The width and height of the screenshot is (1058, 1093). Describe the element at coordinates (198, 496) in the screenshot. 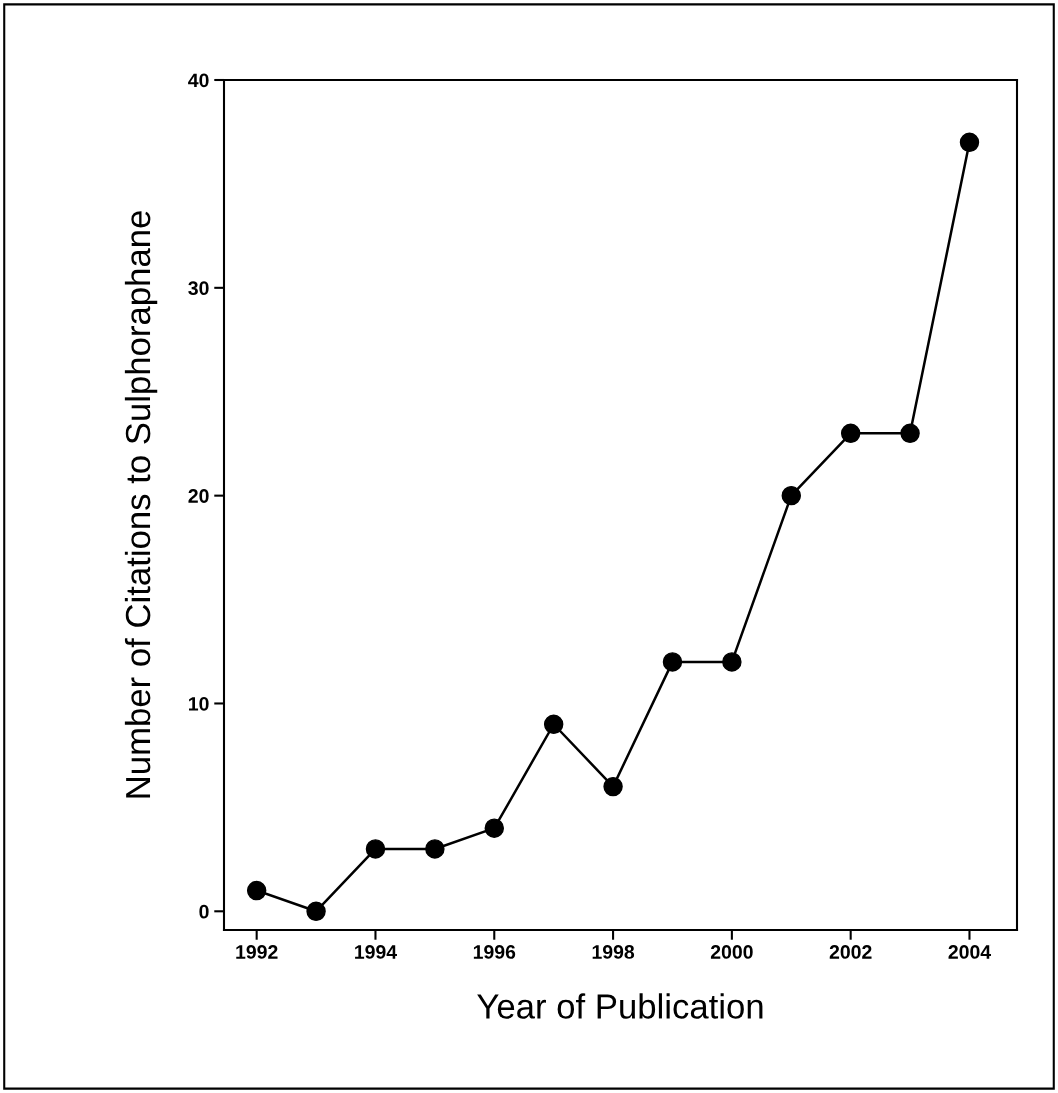

I see `y-tick-label: 20` at that location.